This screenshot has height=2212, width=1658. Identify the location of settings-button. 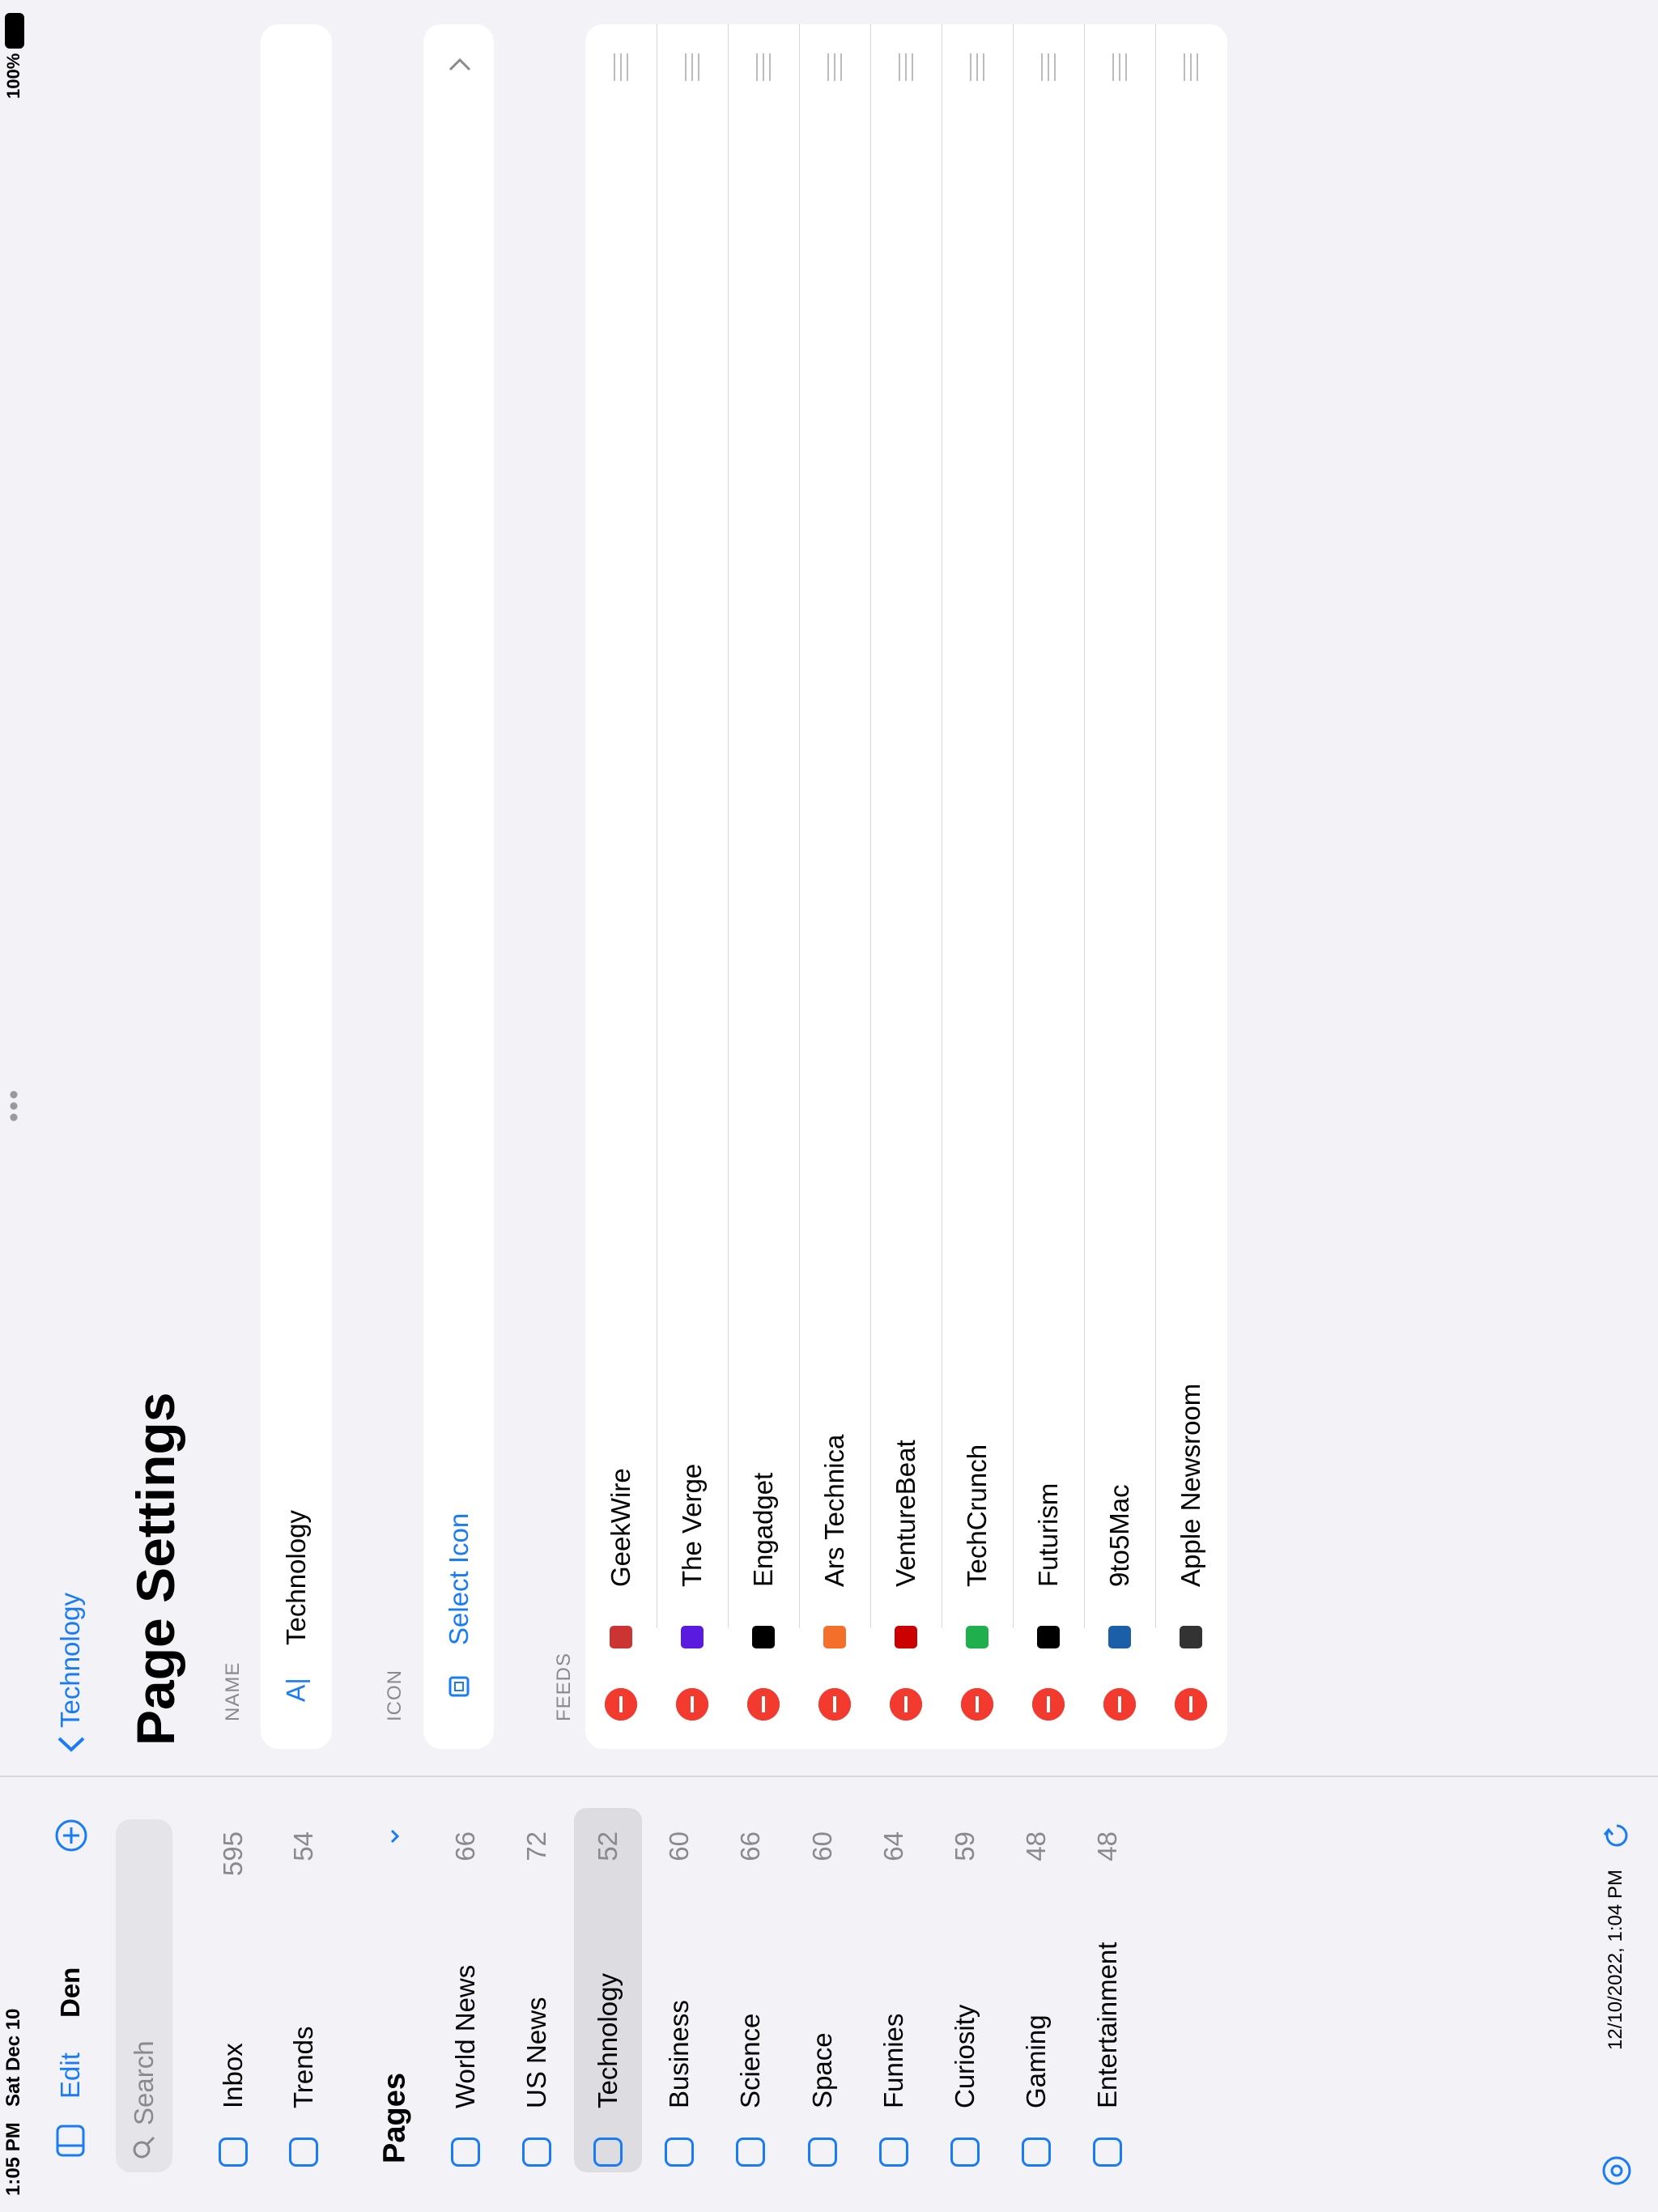
(1617, 2171).